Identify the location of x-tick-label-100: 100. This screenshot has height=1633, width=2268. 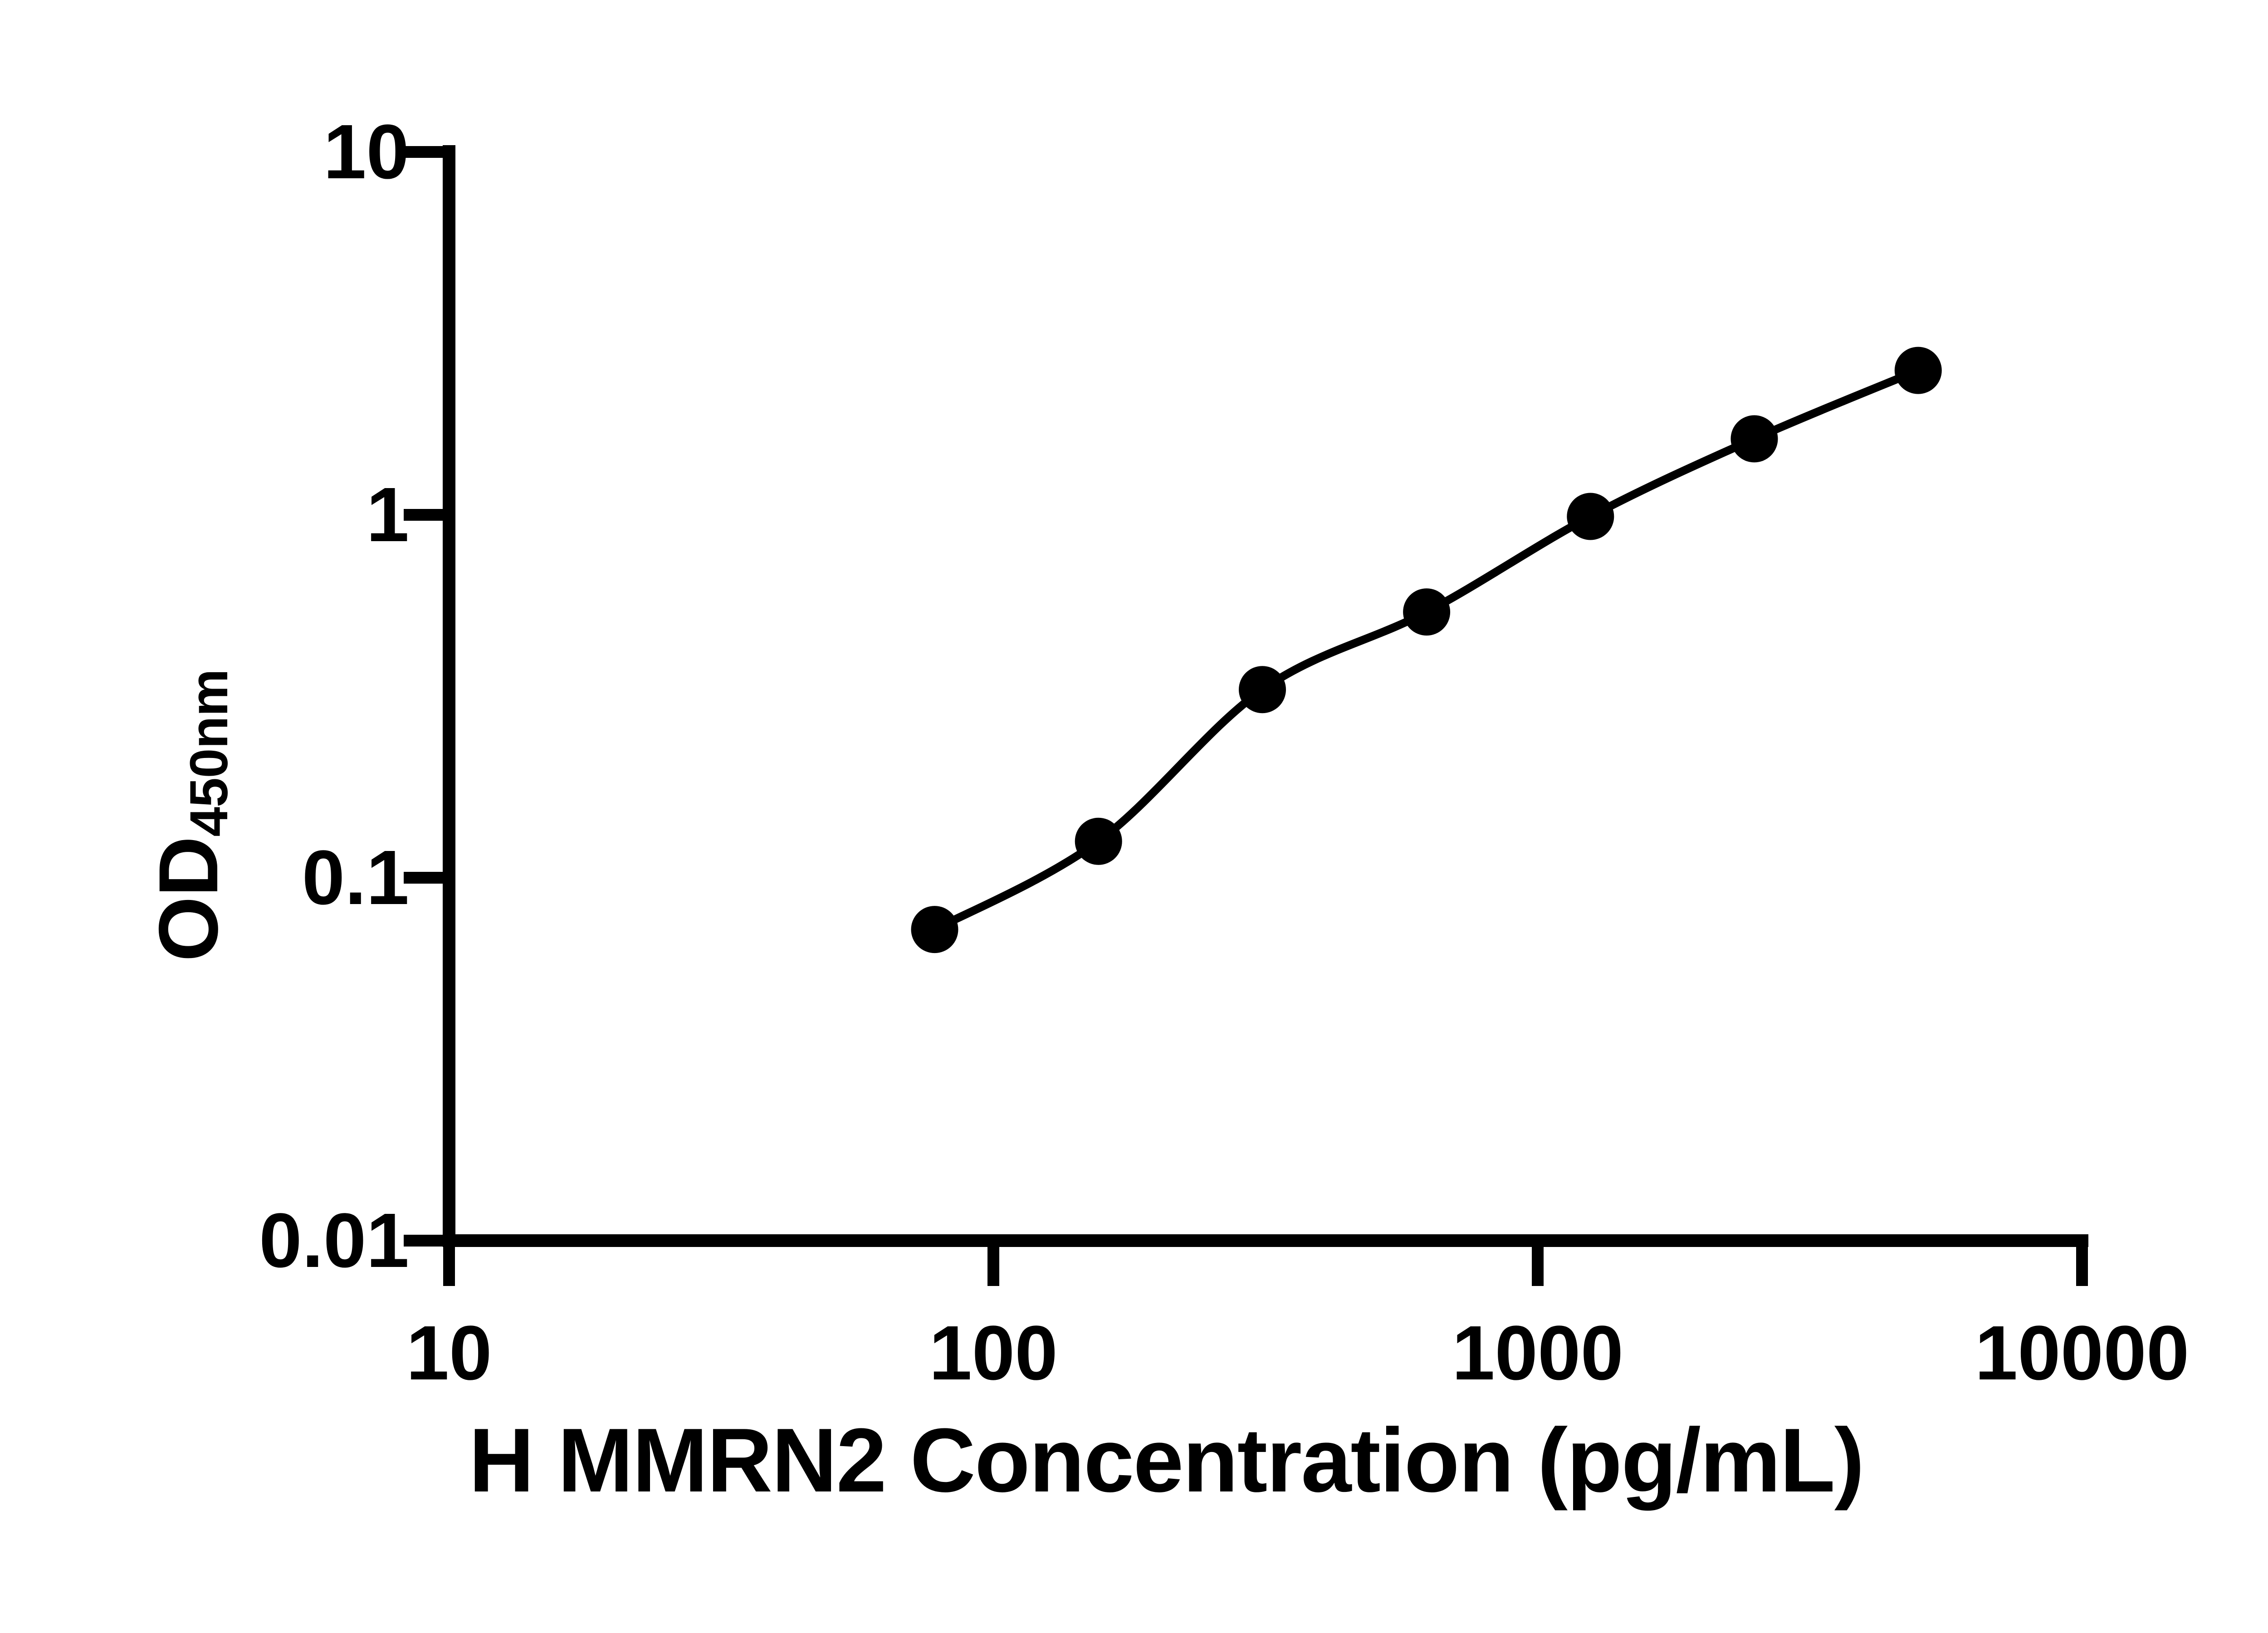
(994, 1353).